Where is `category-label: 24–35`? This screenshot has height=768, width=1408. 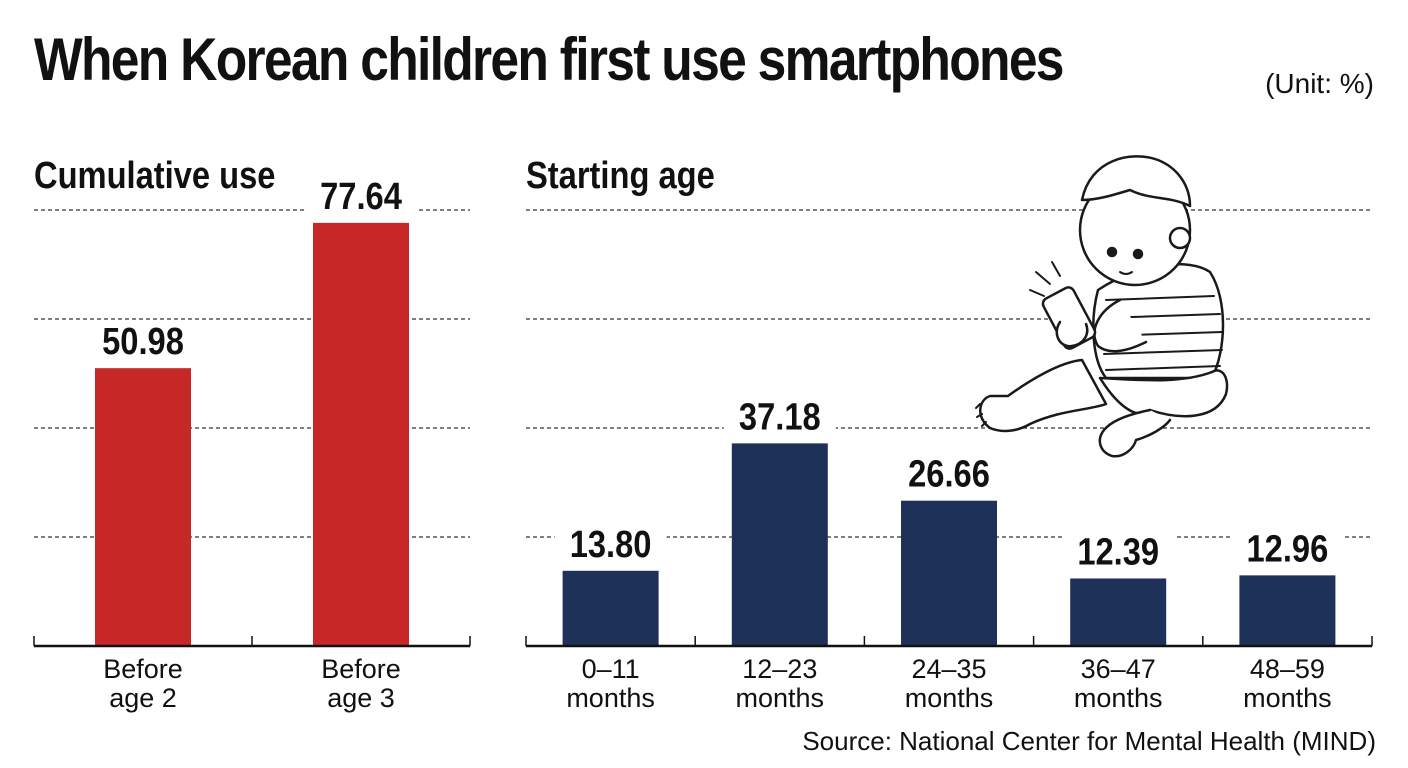
category-label: 24–35 is located at coordinates (948, 669).